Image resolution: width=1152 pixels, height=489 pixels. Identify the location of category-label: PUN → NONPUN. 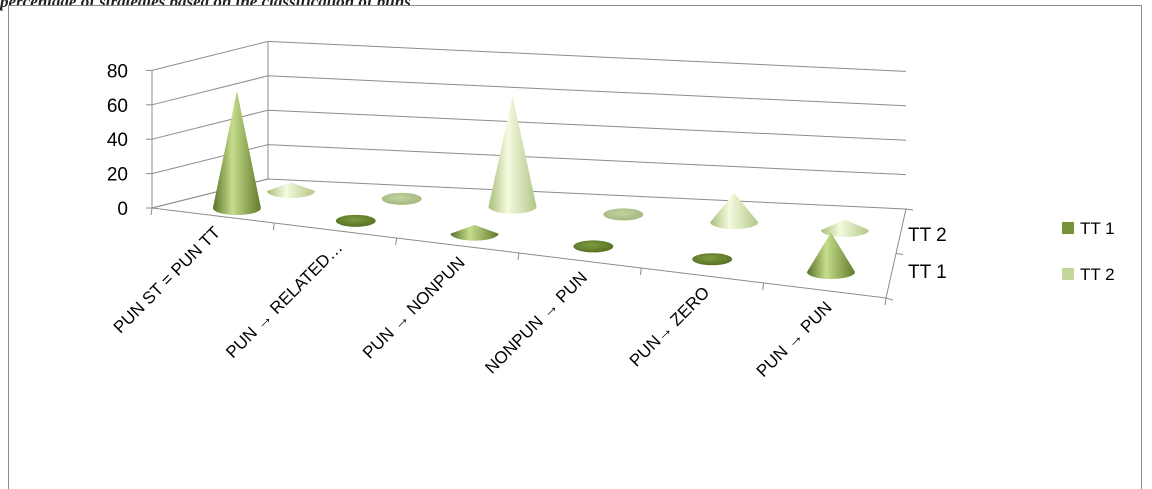
(414, 308).